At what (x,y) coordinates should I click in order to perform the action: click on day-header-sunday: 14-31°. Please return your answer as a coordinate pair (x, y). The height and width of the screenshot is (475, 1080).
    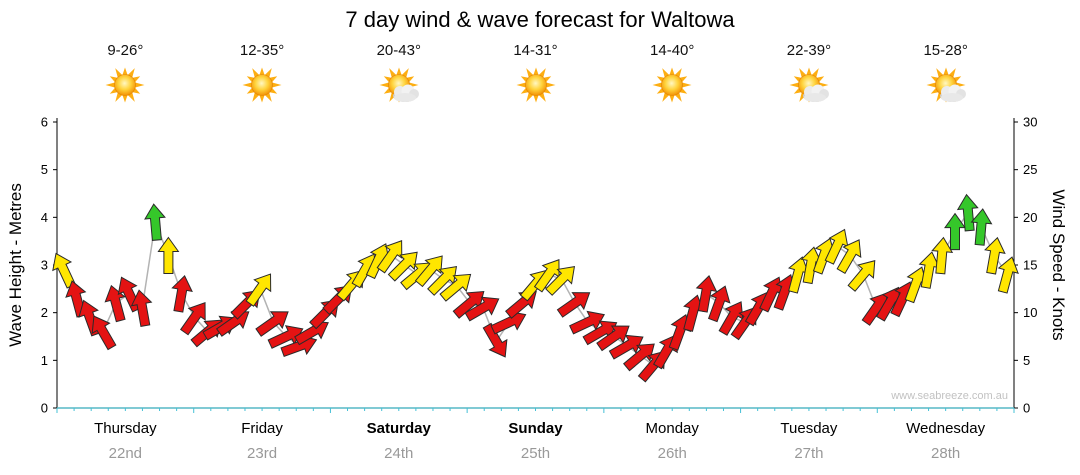
    Looking at the image, I should click on (536, 74).